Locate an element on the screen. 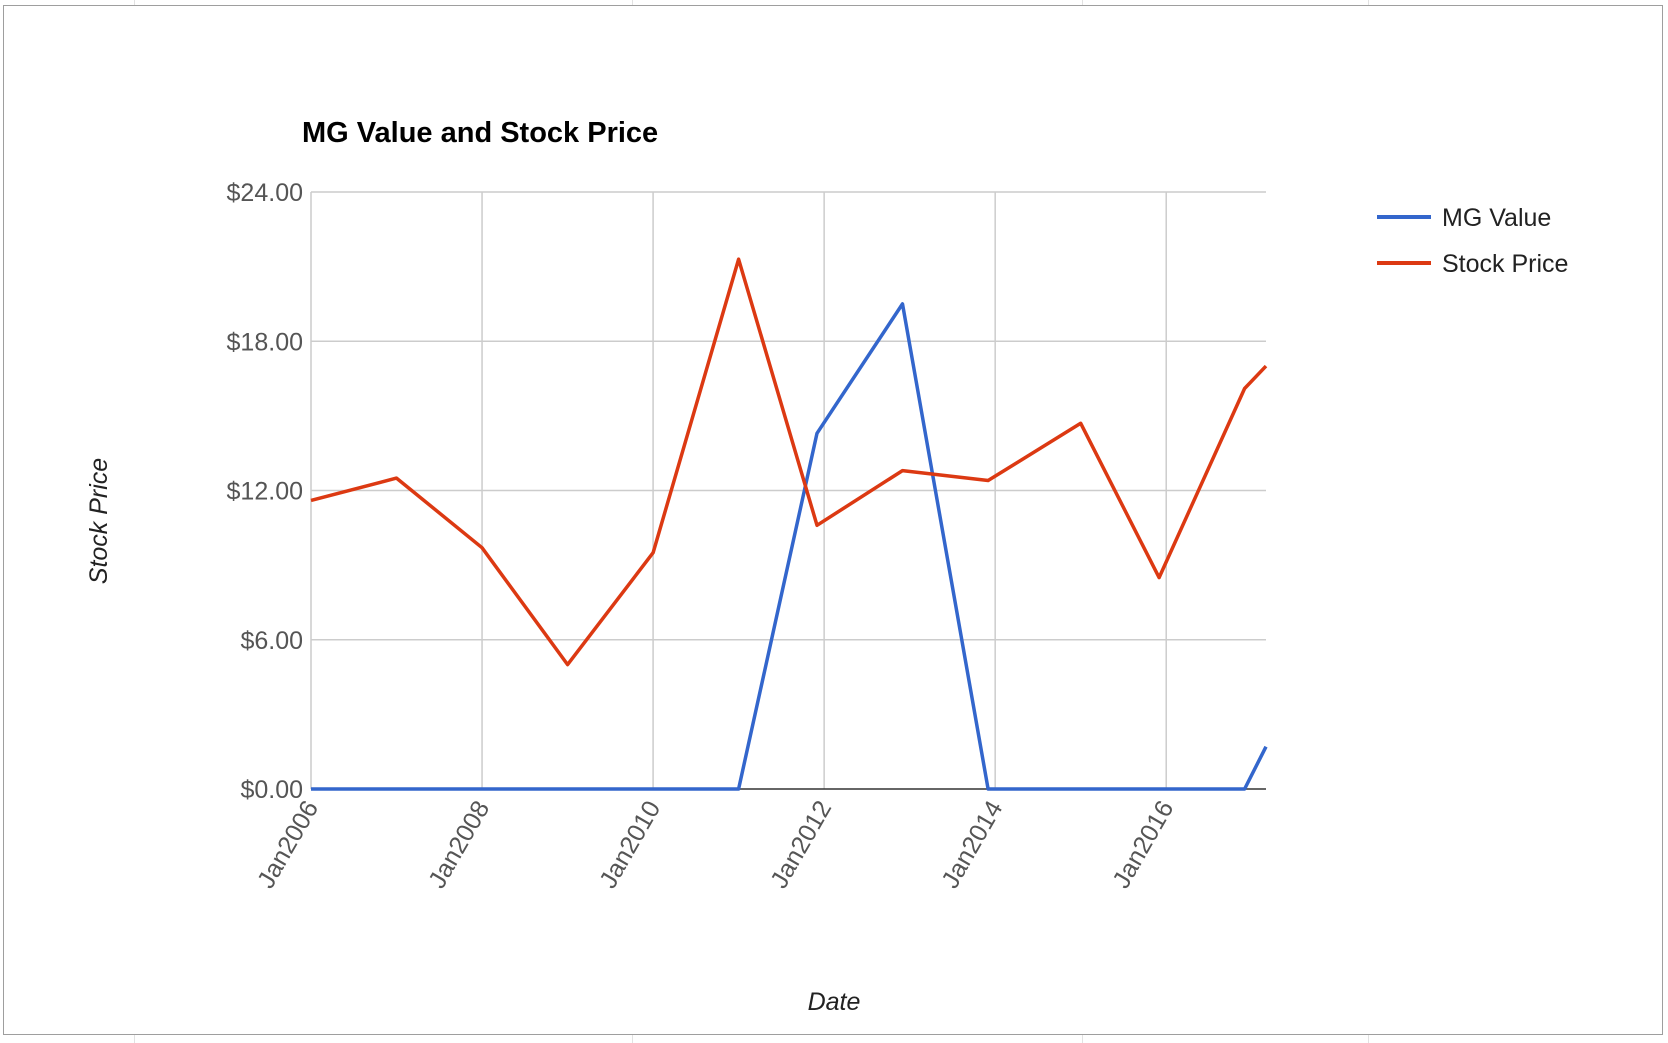 The width and height of the screenshot is (1668, 1043). y-axis-title: Stock Price is located at coordinates (99, 521).